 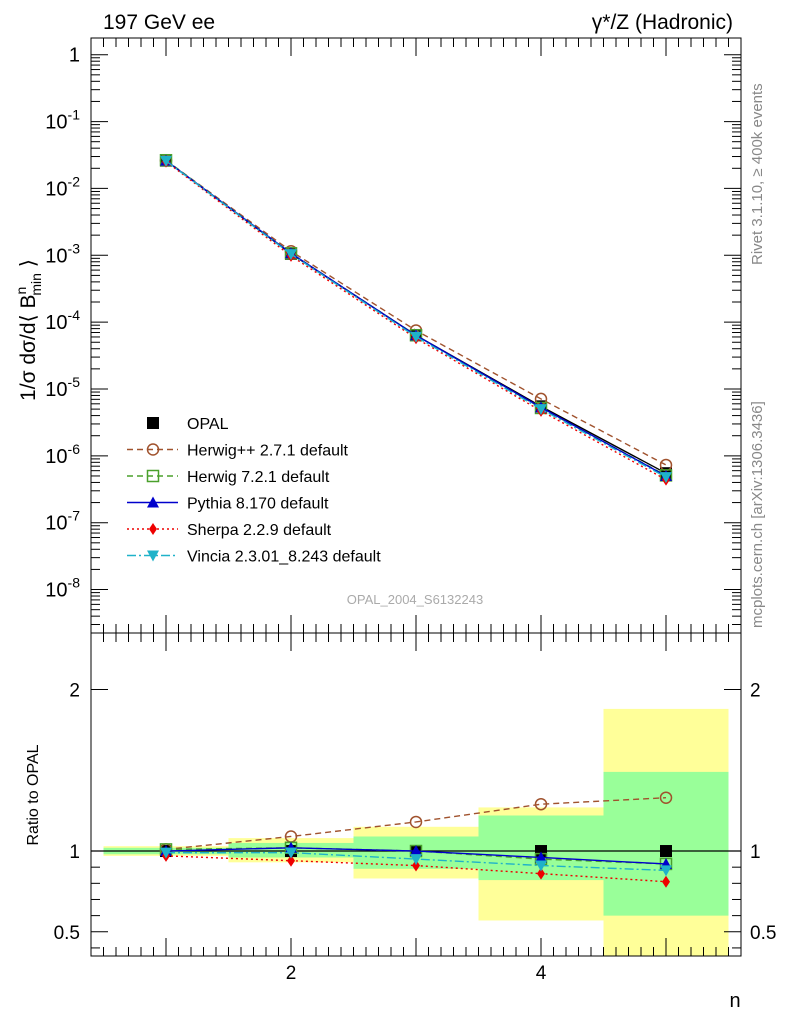 I want to click on analysis-watermark: OPAL_2004_S6132243, so click(x=415, y=599).